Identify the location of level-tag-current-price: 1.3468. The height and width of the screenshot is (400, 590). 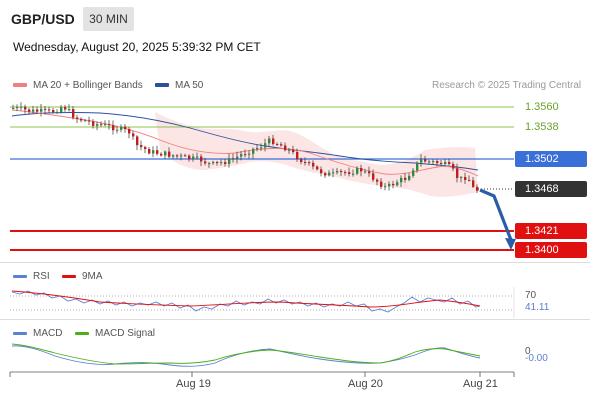
(551, 189).